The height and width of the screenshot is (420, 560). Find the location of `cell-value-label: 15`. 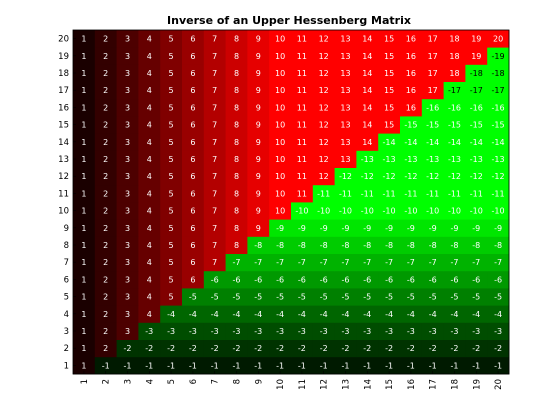

cell-value-label: 15 is located at coordinates (389, 90).